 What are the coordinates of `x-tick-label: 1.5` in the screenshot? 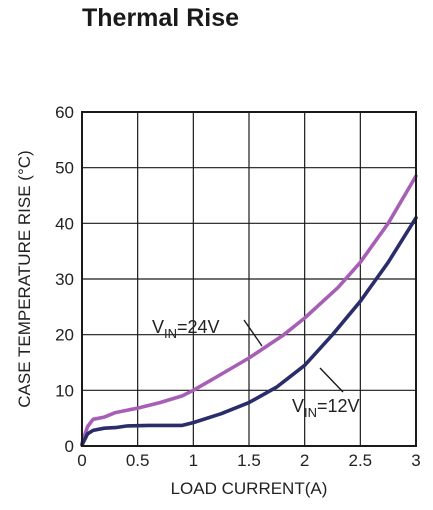 It's located at (249, 460).